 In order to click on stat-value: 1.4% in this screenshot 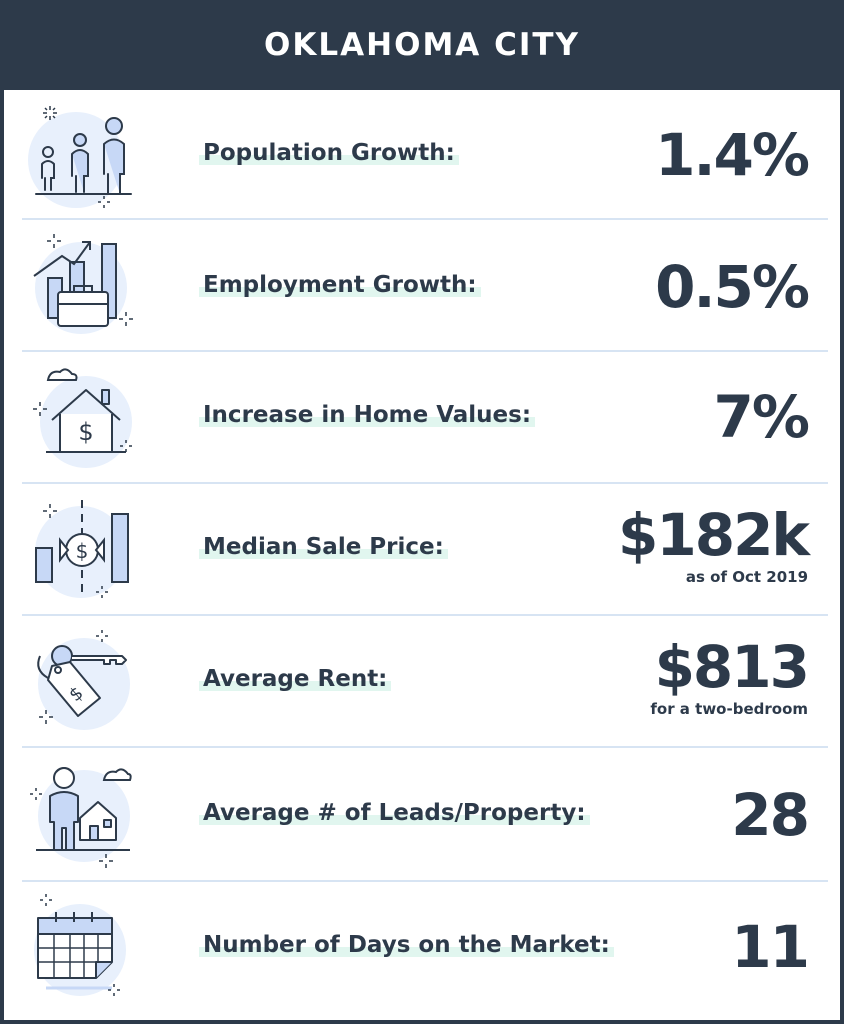, I will do `click(732, 155)`.